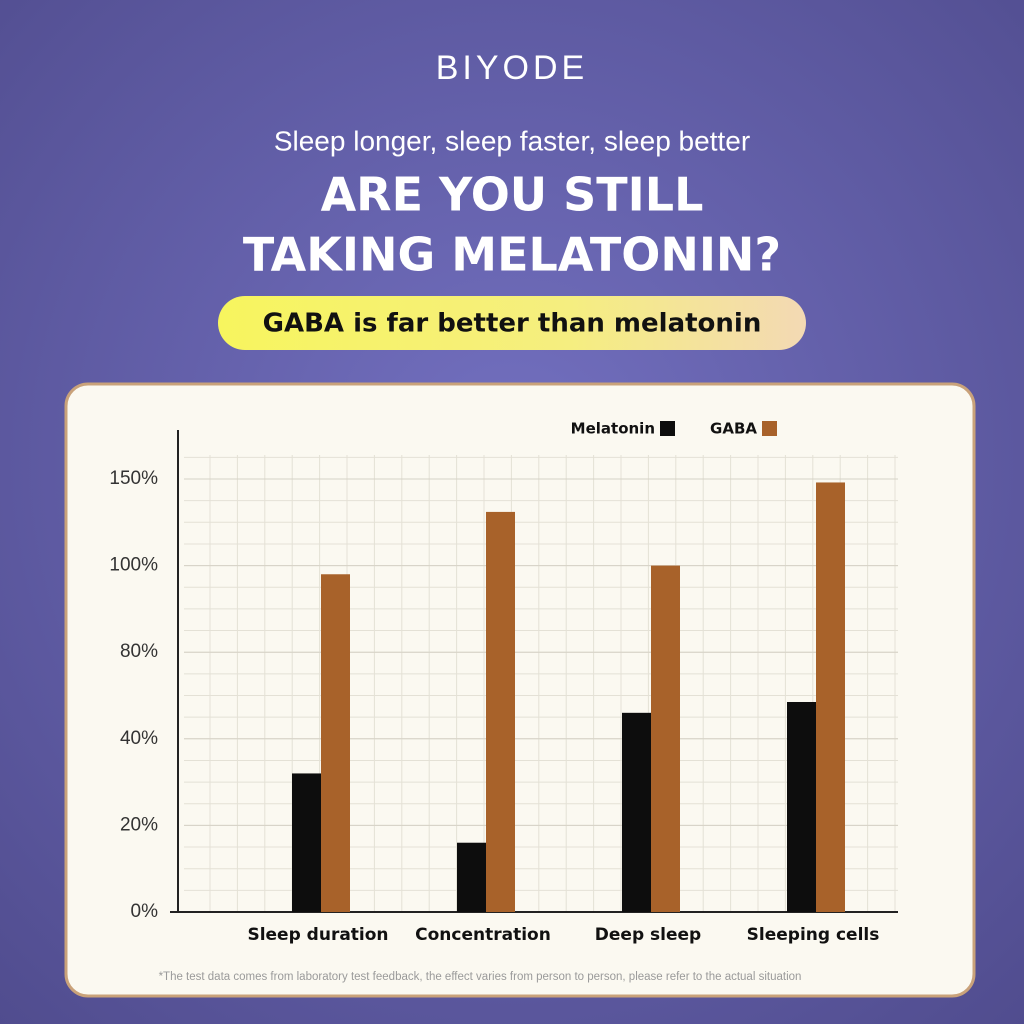 This screenshot has width=1024, height=1028. Describe the element at coordinates (483, 935) in the screenshot. I see `x-tick-label: Concentration` at that location.